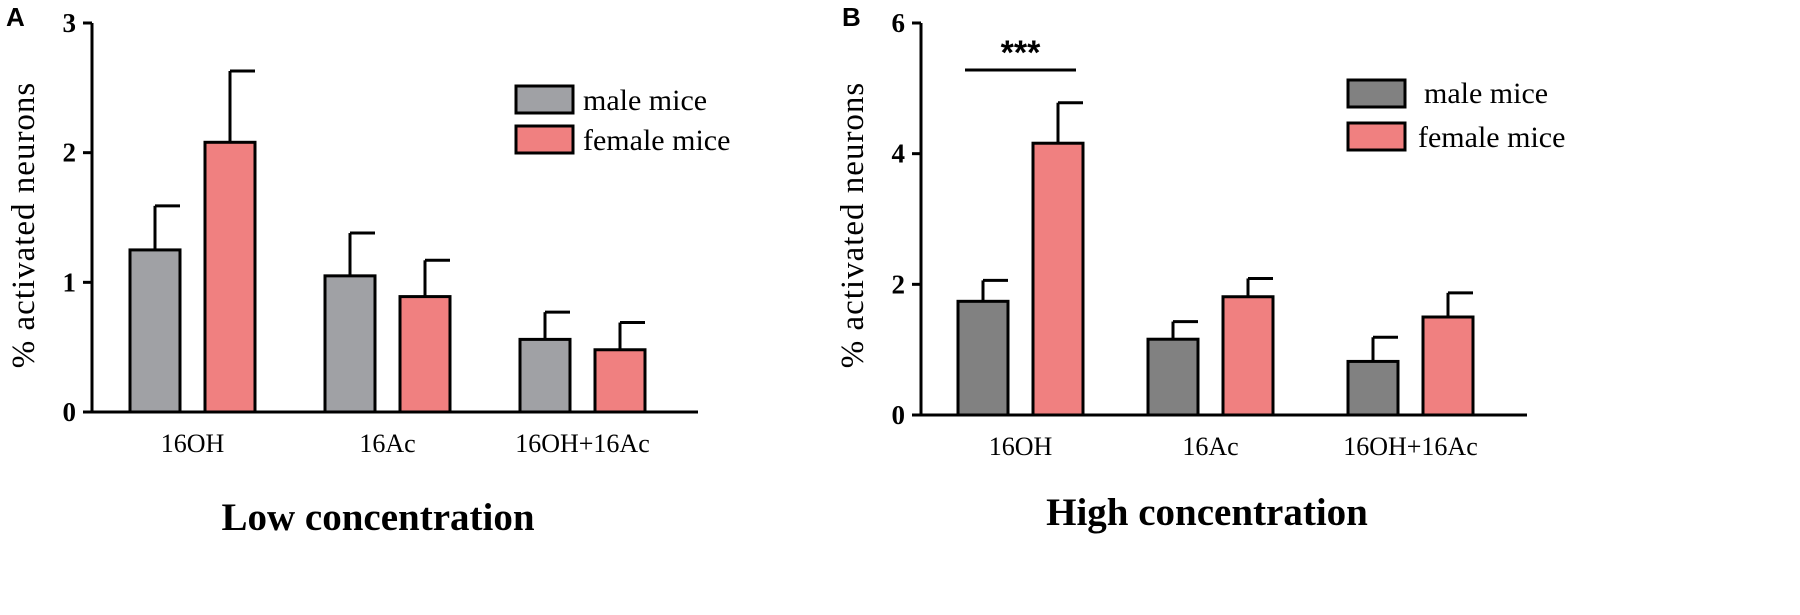 Image resolution: width=1800 pixels, height=615 pixels. What do you see at coordinates (899, 154) in the screenshot?
I see `y-tick-label: 4` at bounding box center [899, 154].